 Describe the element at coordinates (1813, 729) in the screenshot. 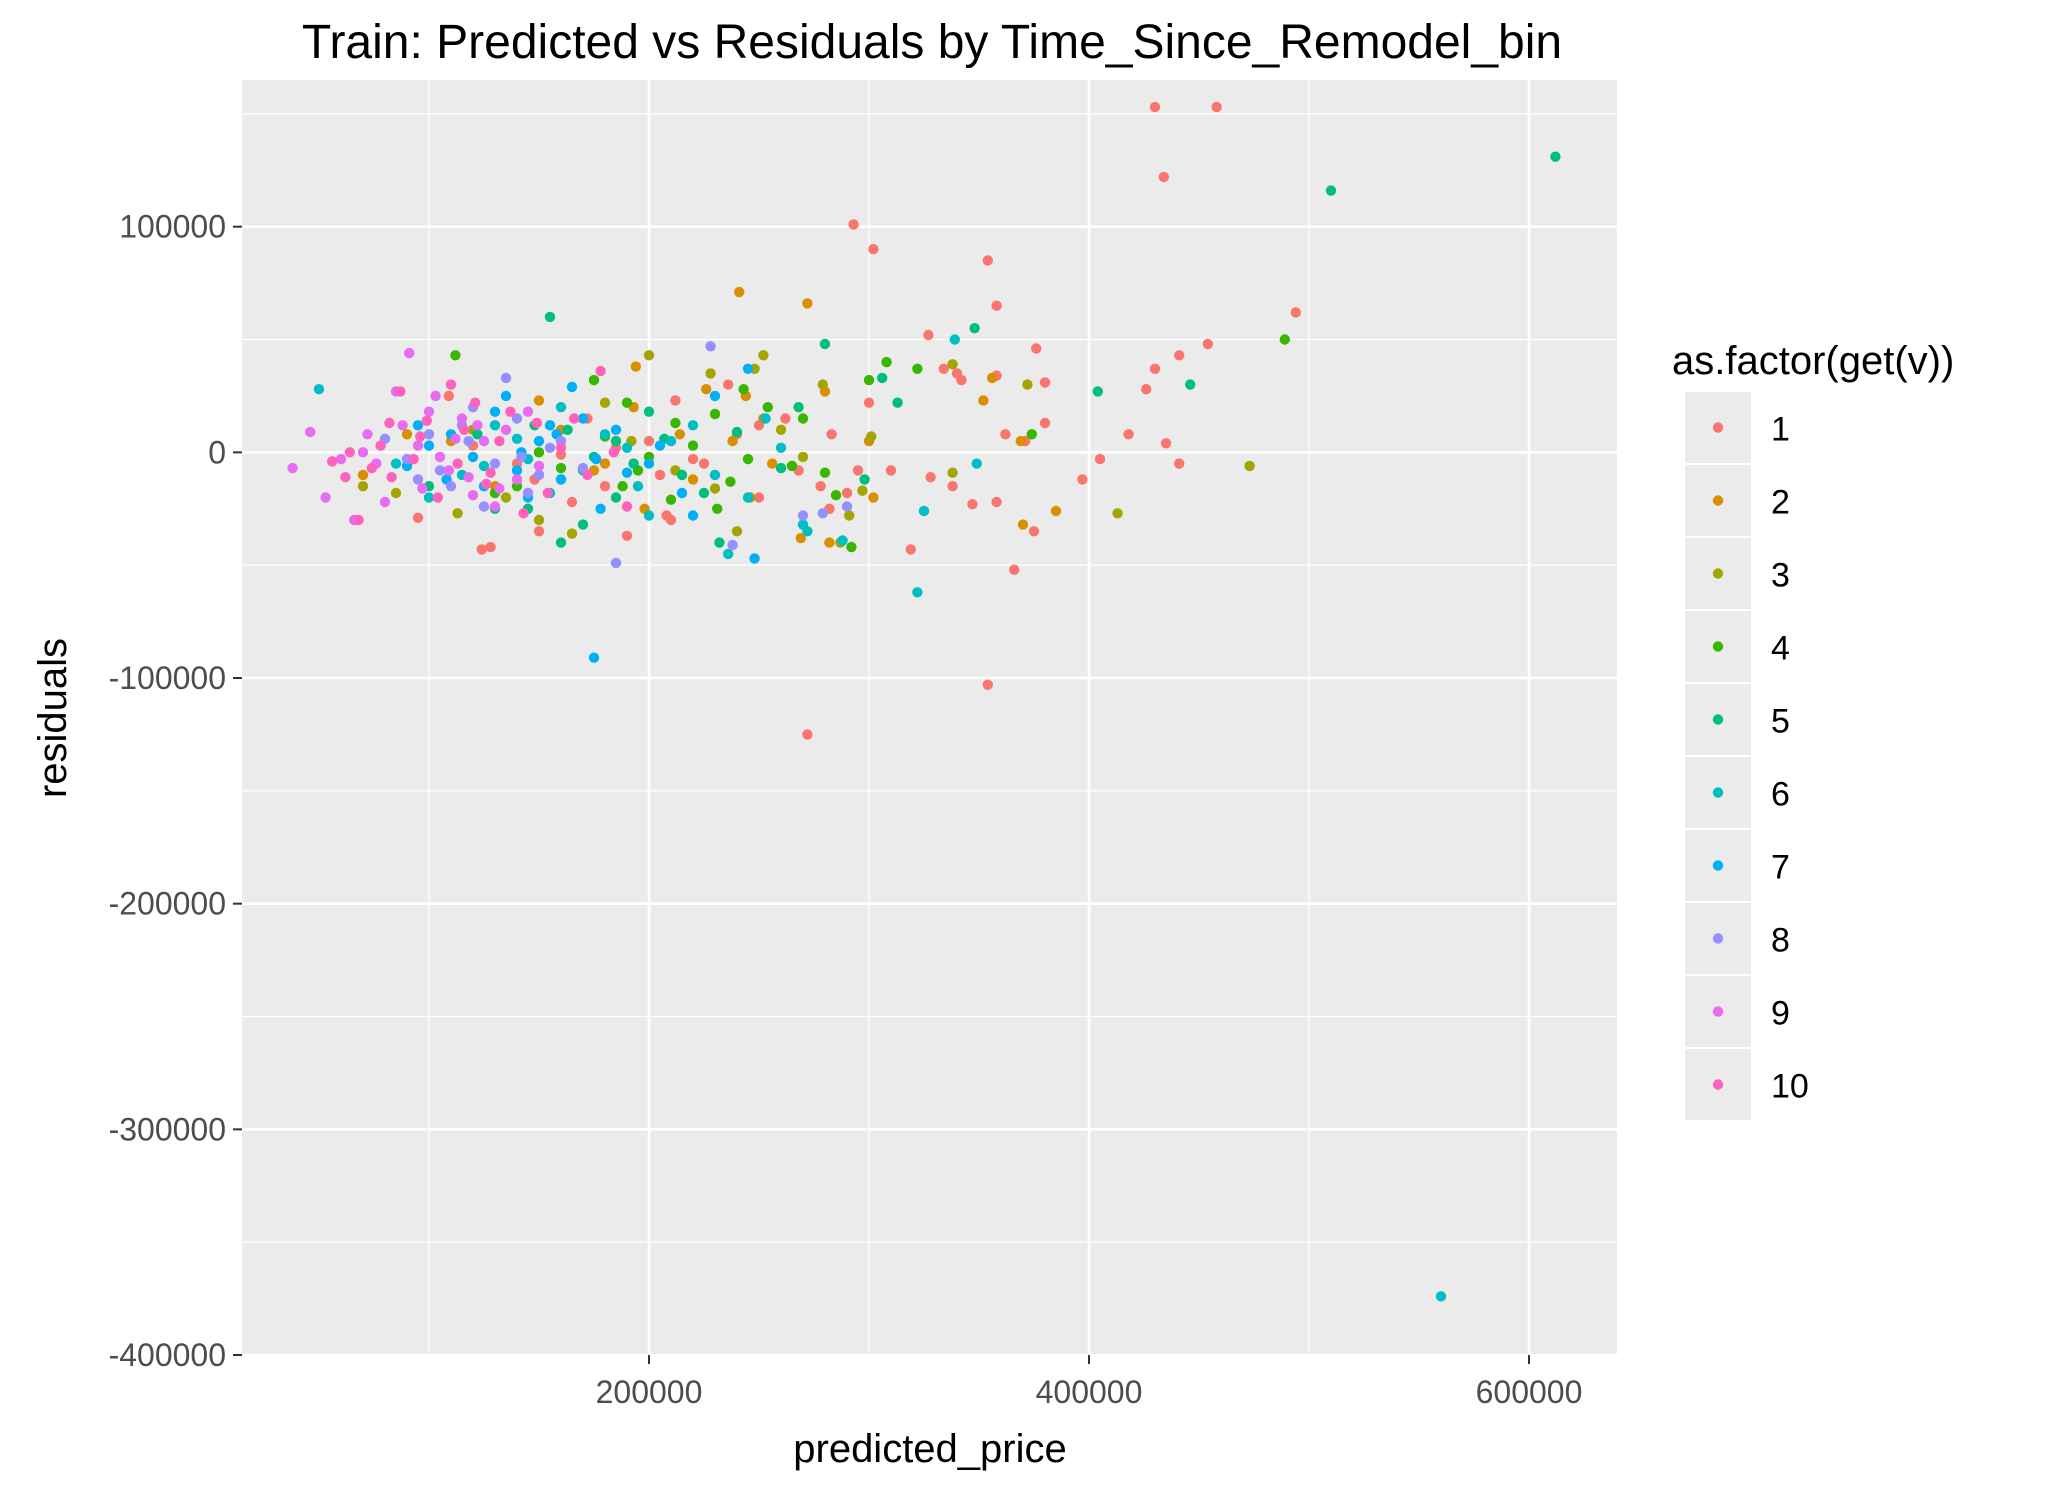

I see `legend: as.factor(get(v)) 1 2 3 4 5 6 7 8 9 10` at that location.